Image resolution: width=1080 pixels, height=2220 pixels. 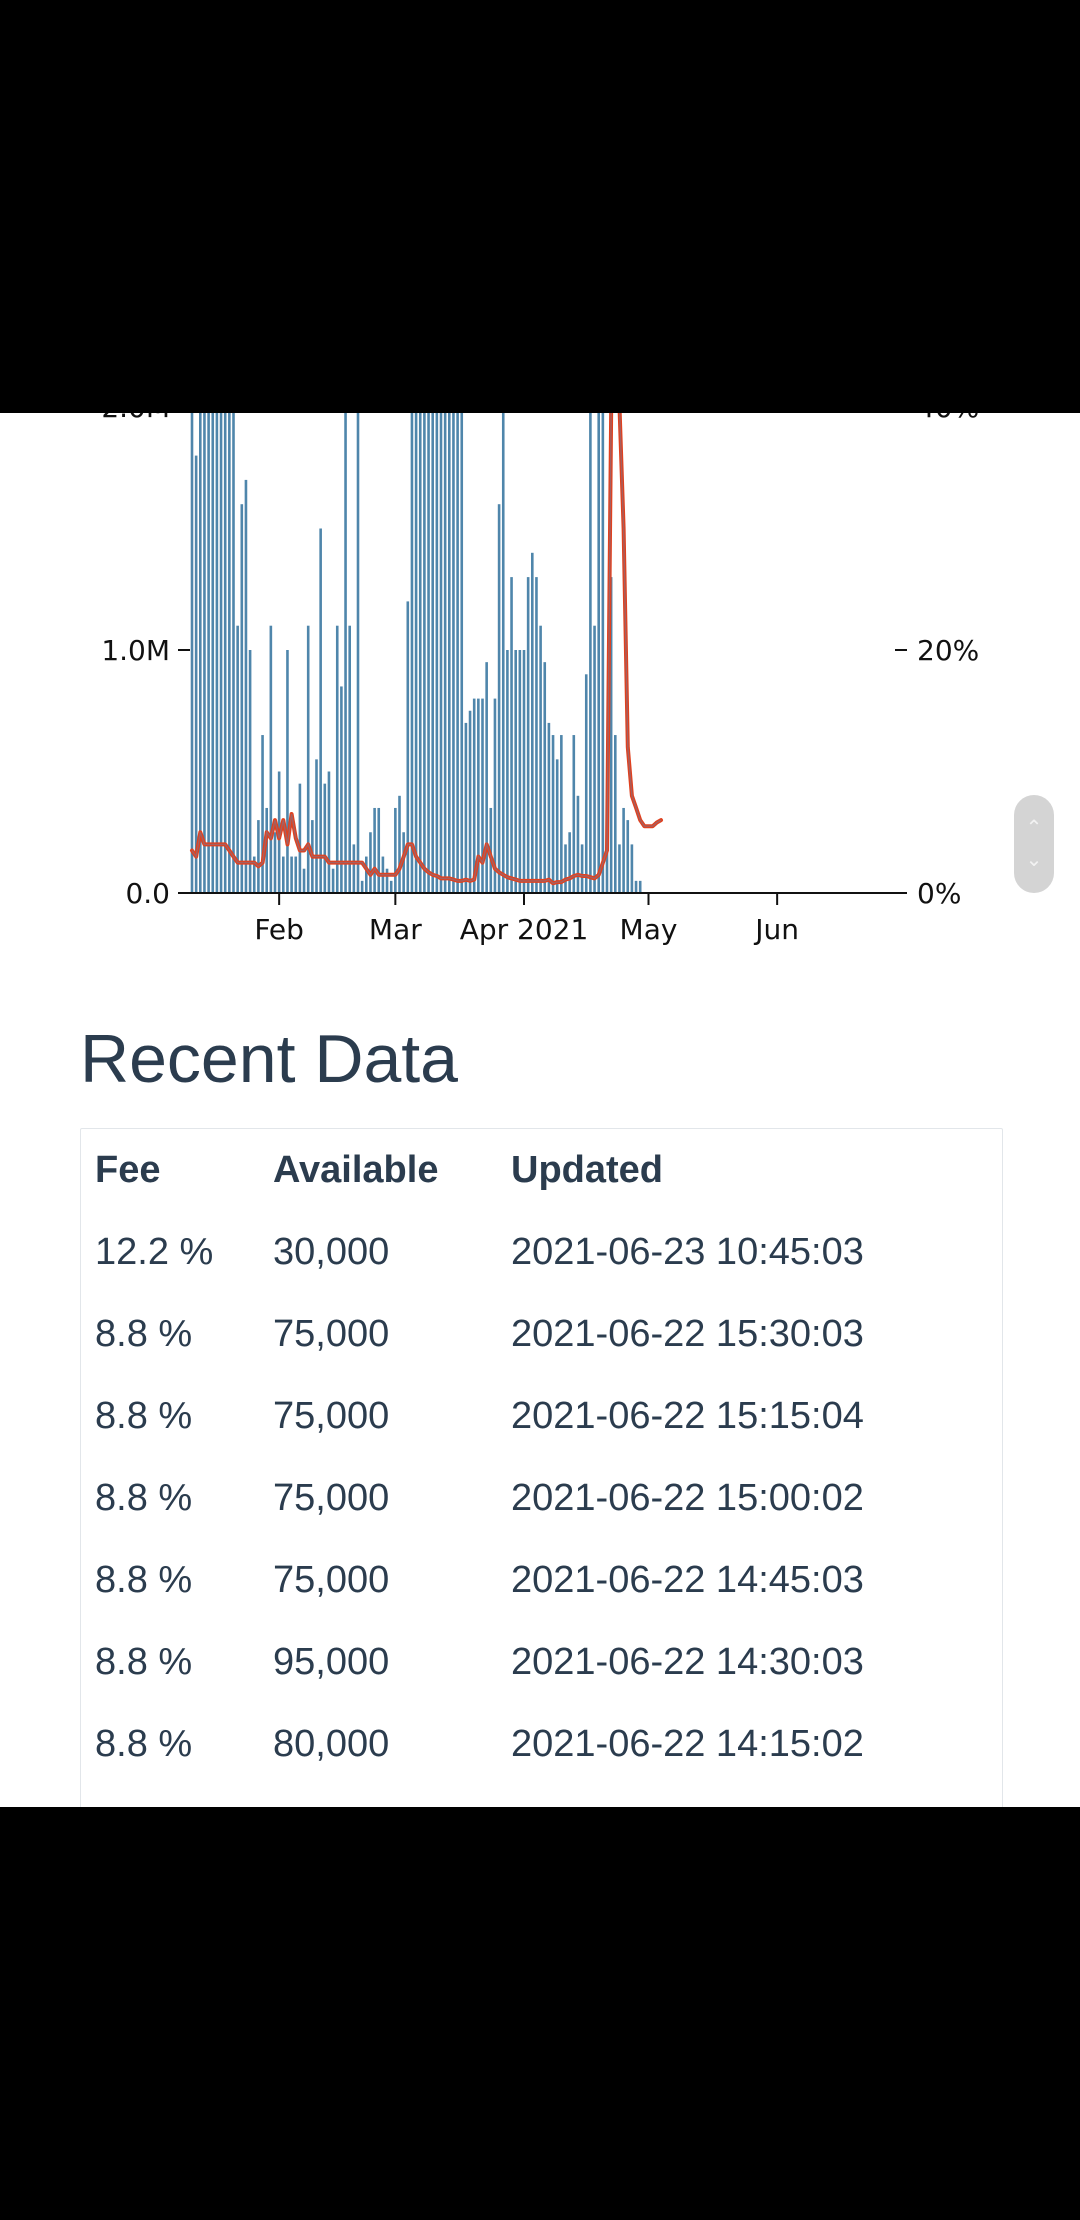 I want to click on cell-updated: 2021-06-22 15:00:02, so click(x=687, y=1497).